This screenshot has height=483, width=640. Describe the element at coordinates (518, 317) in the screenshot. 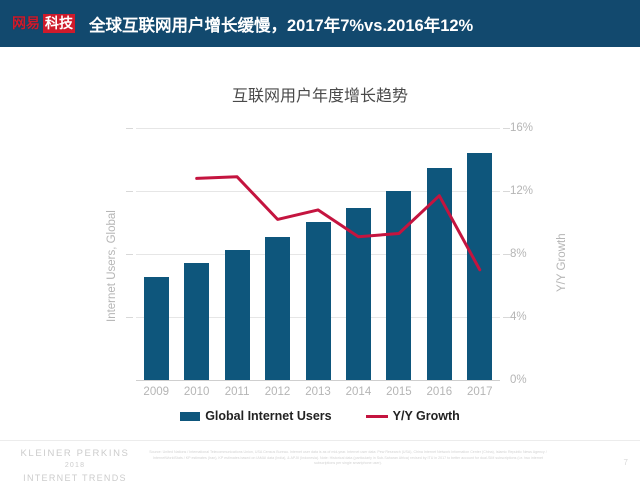

I see `y-tick-right-1: 4%` at that location.